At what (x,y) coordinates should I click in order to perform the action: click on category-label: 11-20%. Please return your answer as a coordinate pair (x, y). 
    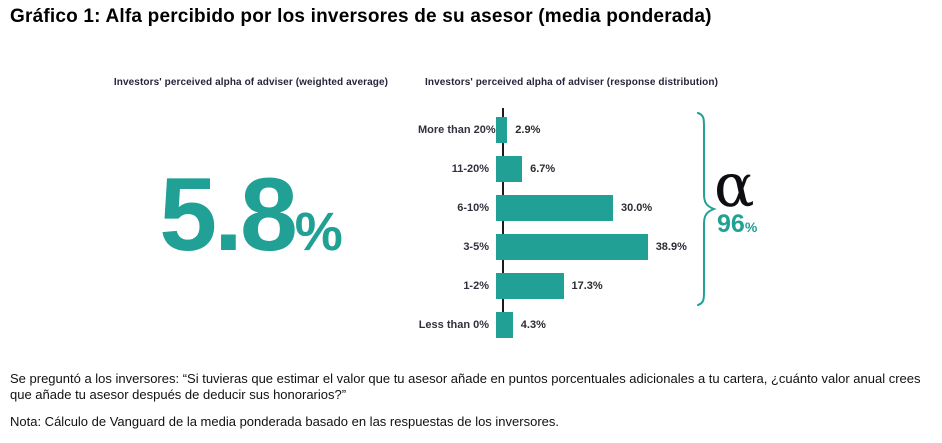
    Looking at the image, I should click on (470, 168).